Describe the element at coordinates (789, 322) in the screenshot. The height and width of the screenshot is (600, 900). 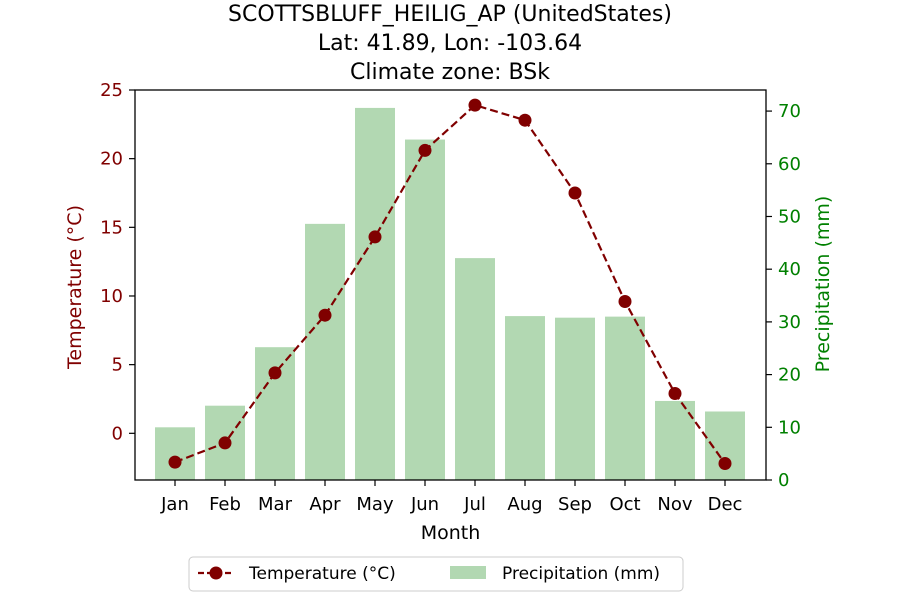
I see `precipitation-tick-label: 30` at that location.